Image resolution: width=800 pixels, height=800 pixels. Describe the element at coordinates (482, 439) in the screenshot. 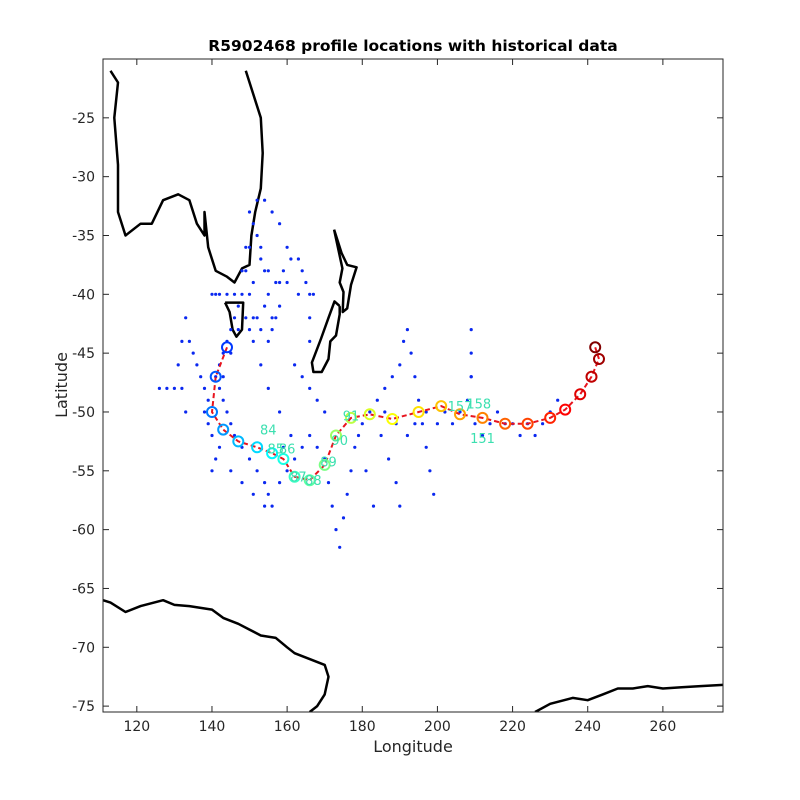

I see `profile-number-label: 151` at that location.